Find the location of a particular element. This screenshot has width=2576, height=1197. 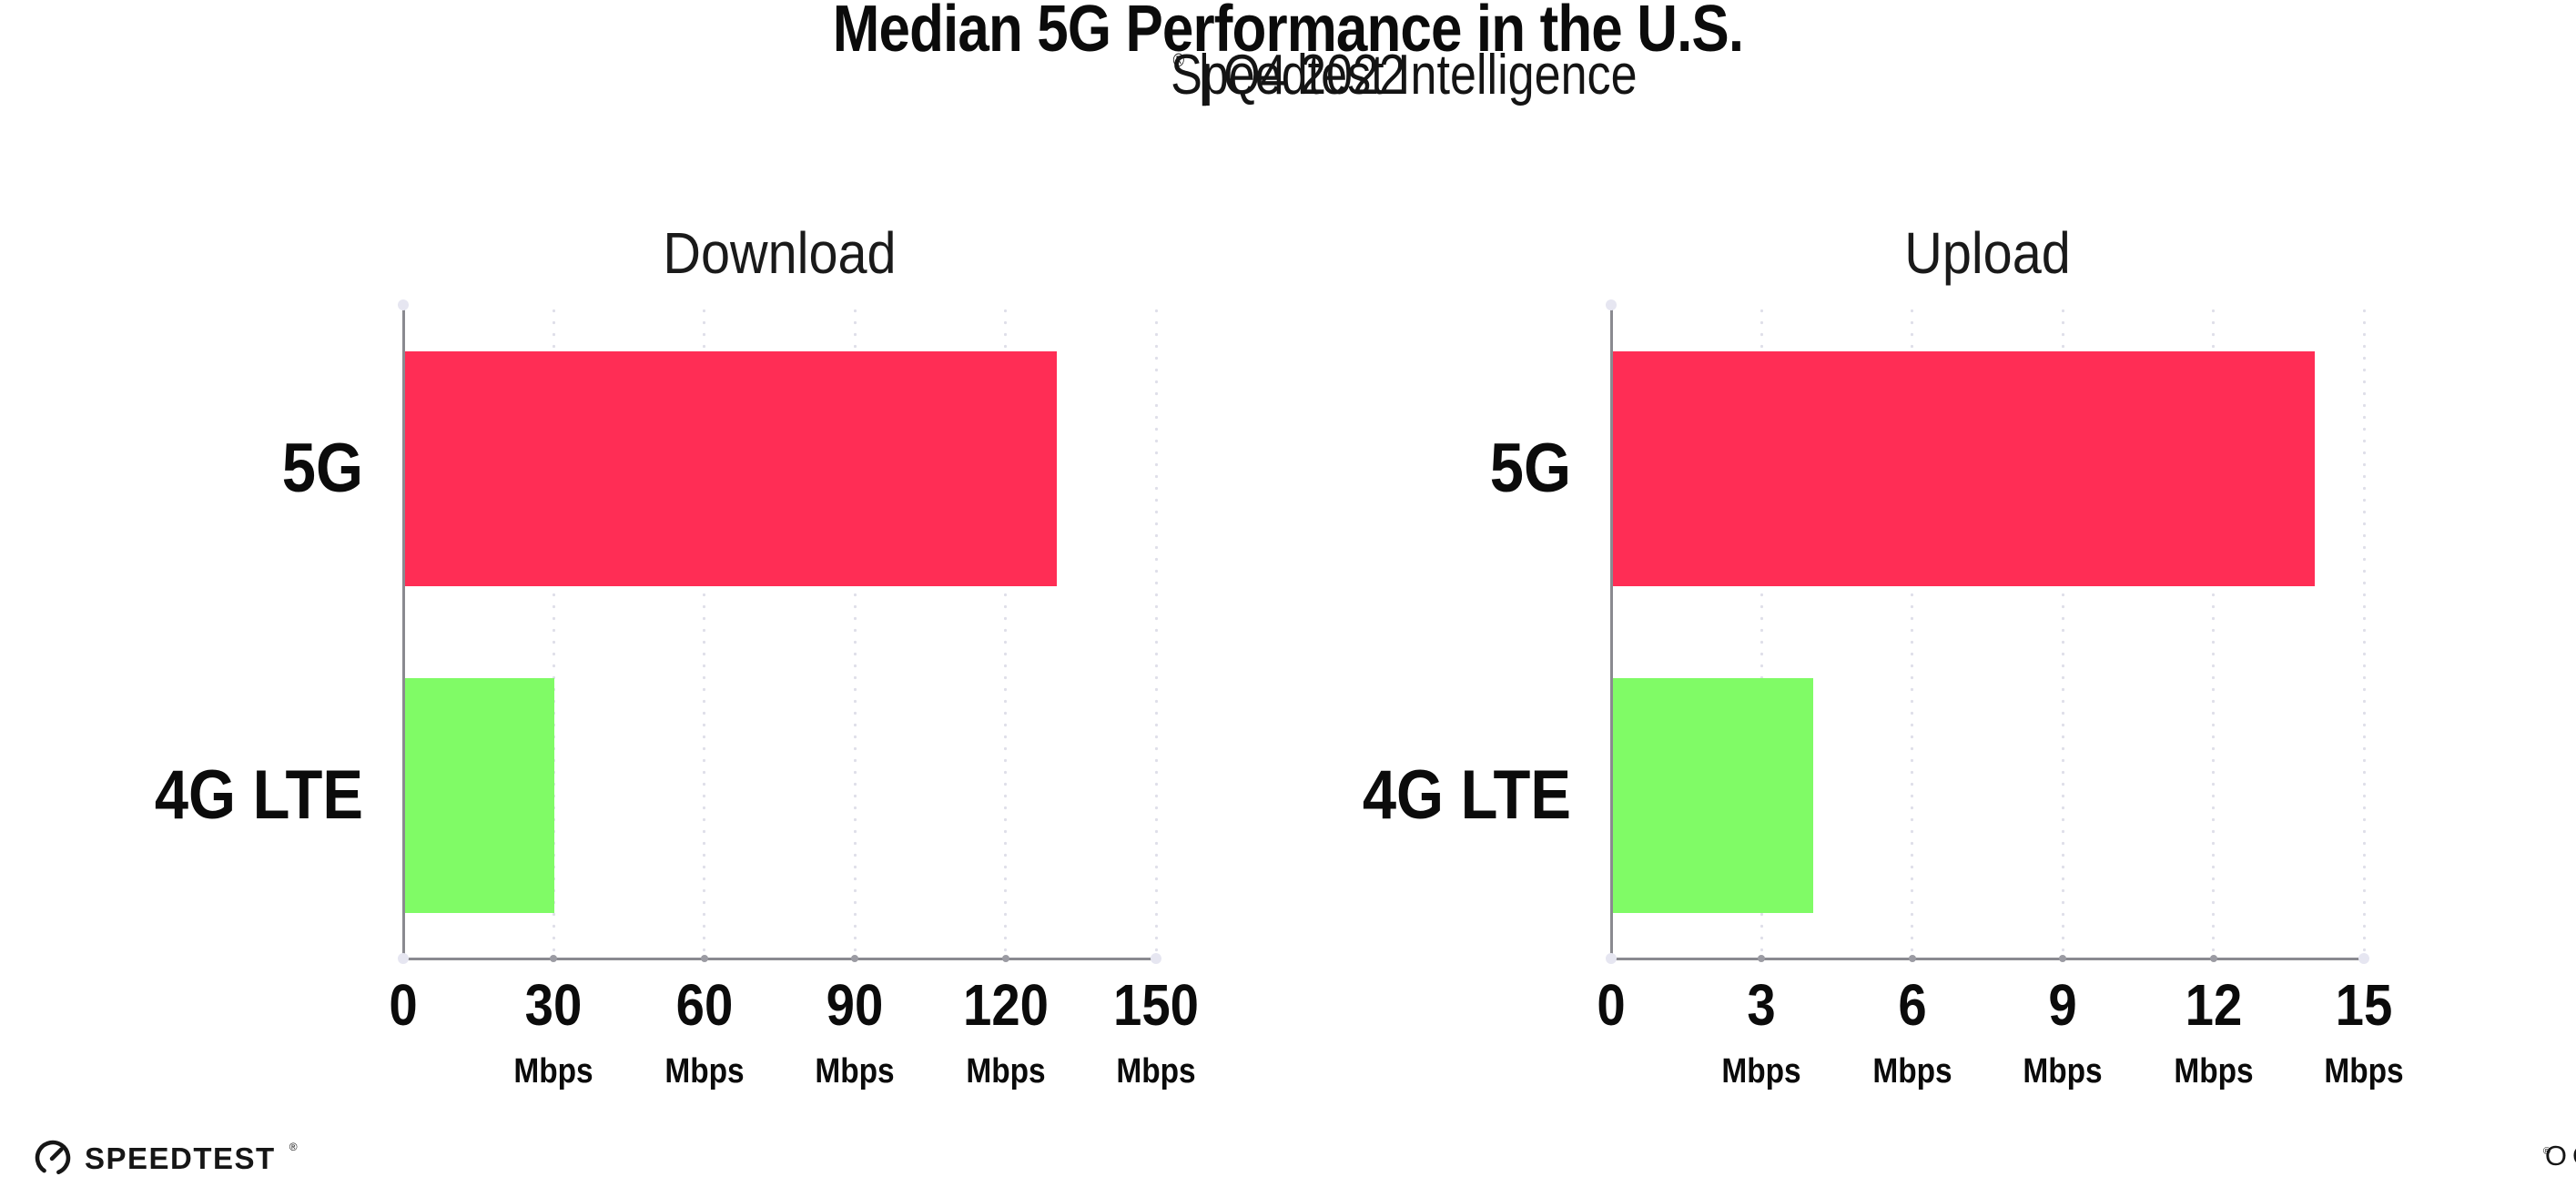

x-tick-unit-90: Mbps is located at coordinates (855, 1071).